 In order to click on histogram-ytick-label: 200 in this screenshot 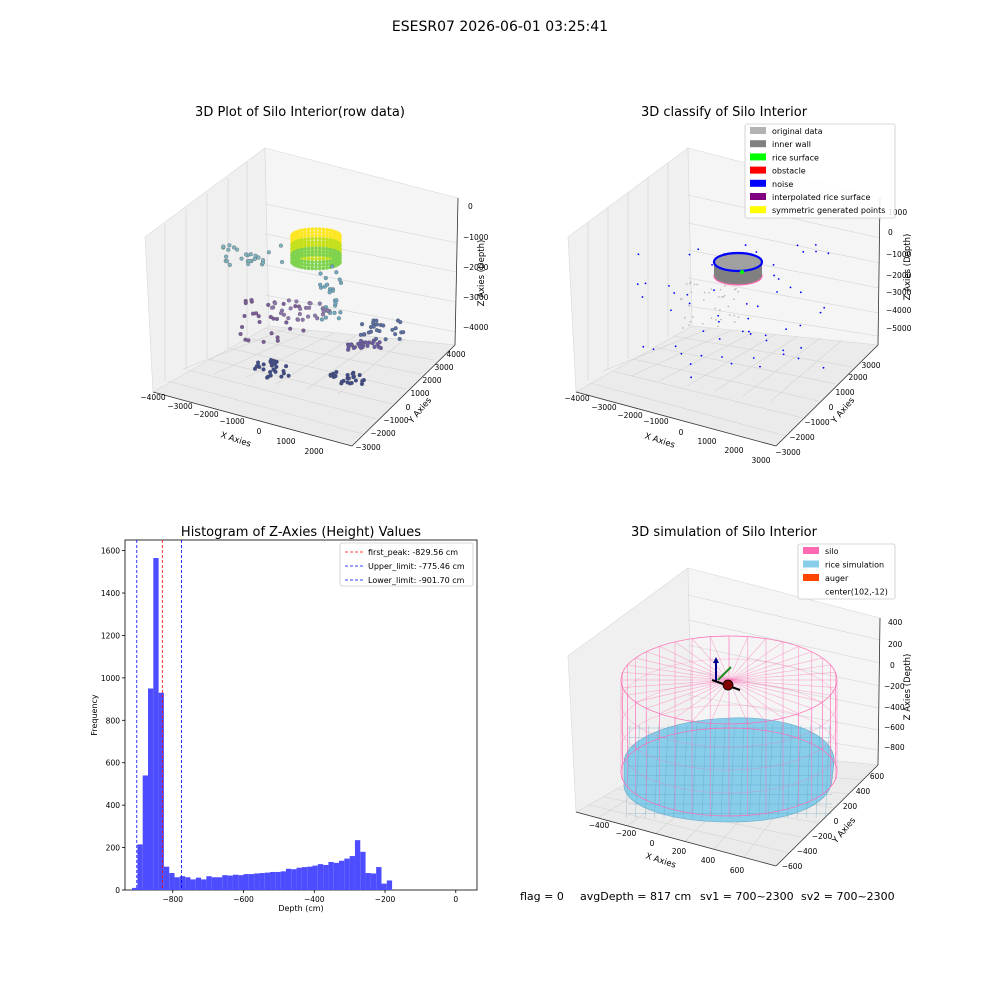, I will do `click(113, 848)`.